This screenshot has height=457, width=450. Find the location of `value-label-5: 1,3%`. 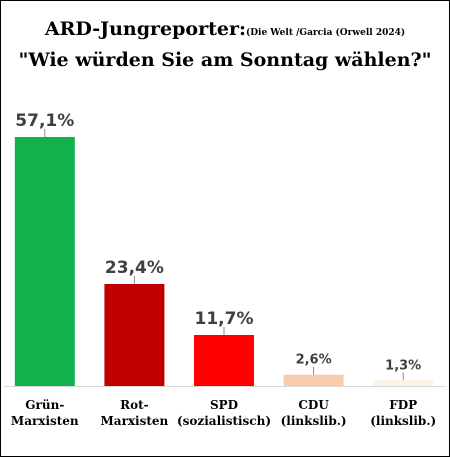

value-label-5: 1,3% is located at coordinates (403, 365).